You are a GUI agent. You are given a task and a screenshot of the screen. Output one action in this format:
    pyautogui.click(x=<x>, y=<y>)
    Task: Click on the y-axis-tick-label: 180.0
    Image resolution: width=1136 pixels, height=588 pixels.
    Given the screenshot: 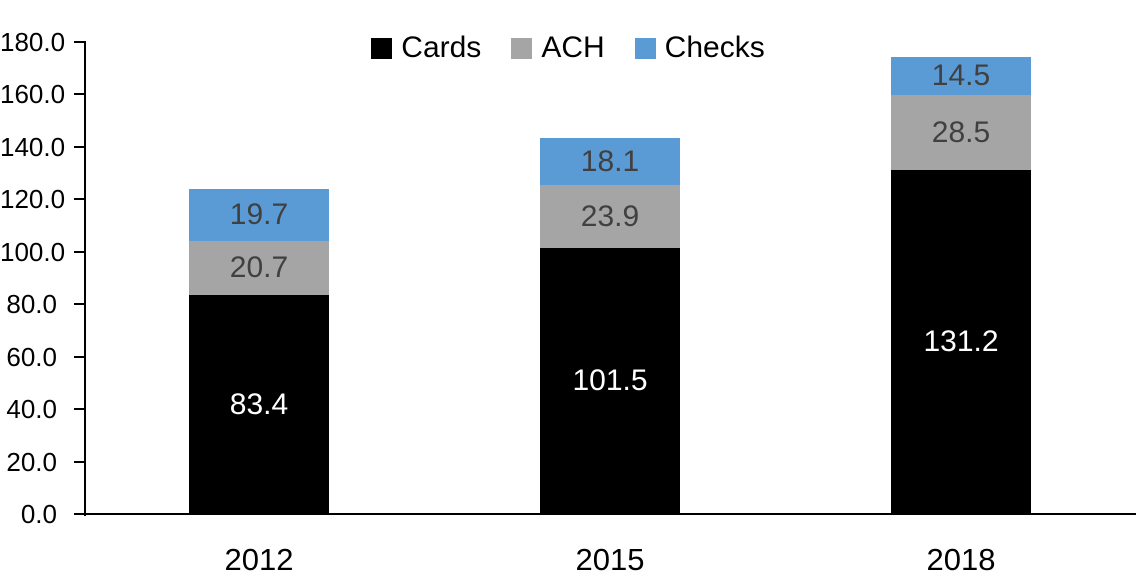 What is the action you would take?
    pyautogui.click(x=33, y=42)
    